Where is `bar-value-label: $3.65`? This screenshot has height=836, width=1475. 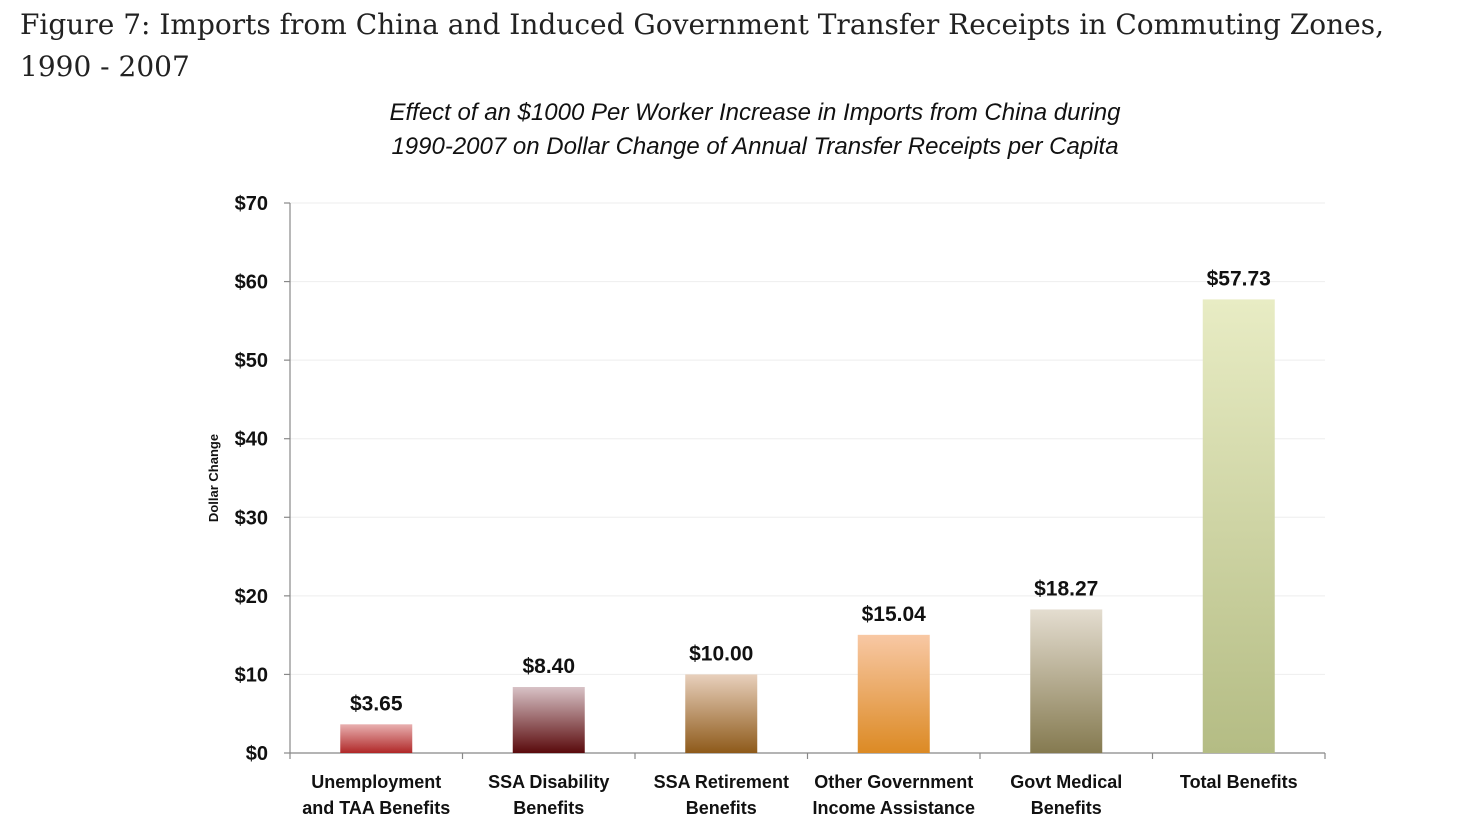 bar-value-label: $3.65 is located at coordinates (376, 703).